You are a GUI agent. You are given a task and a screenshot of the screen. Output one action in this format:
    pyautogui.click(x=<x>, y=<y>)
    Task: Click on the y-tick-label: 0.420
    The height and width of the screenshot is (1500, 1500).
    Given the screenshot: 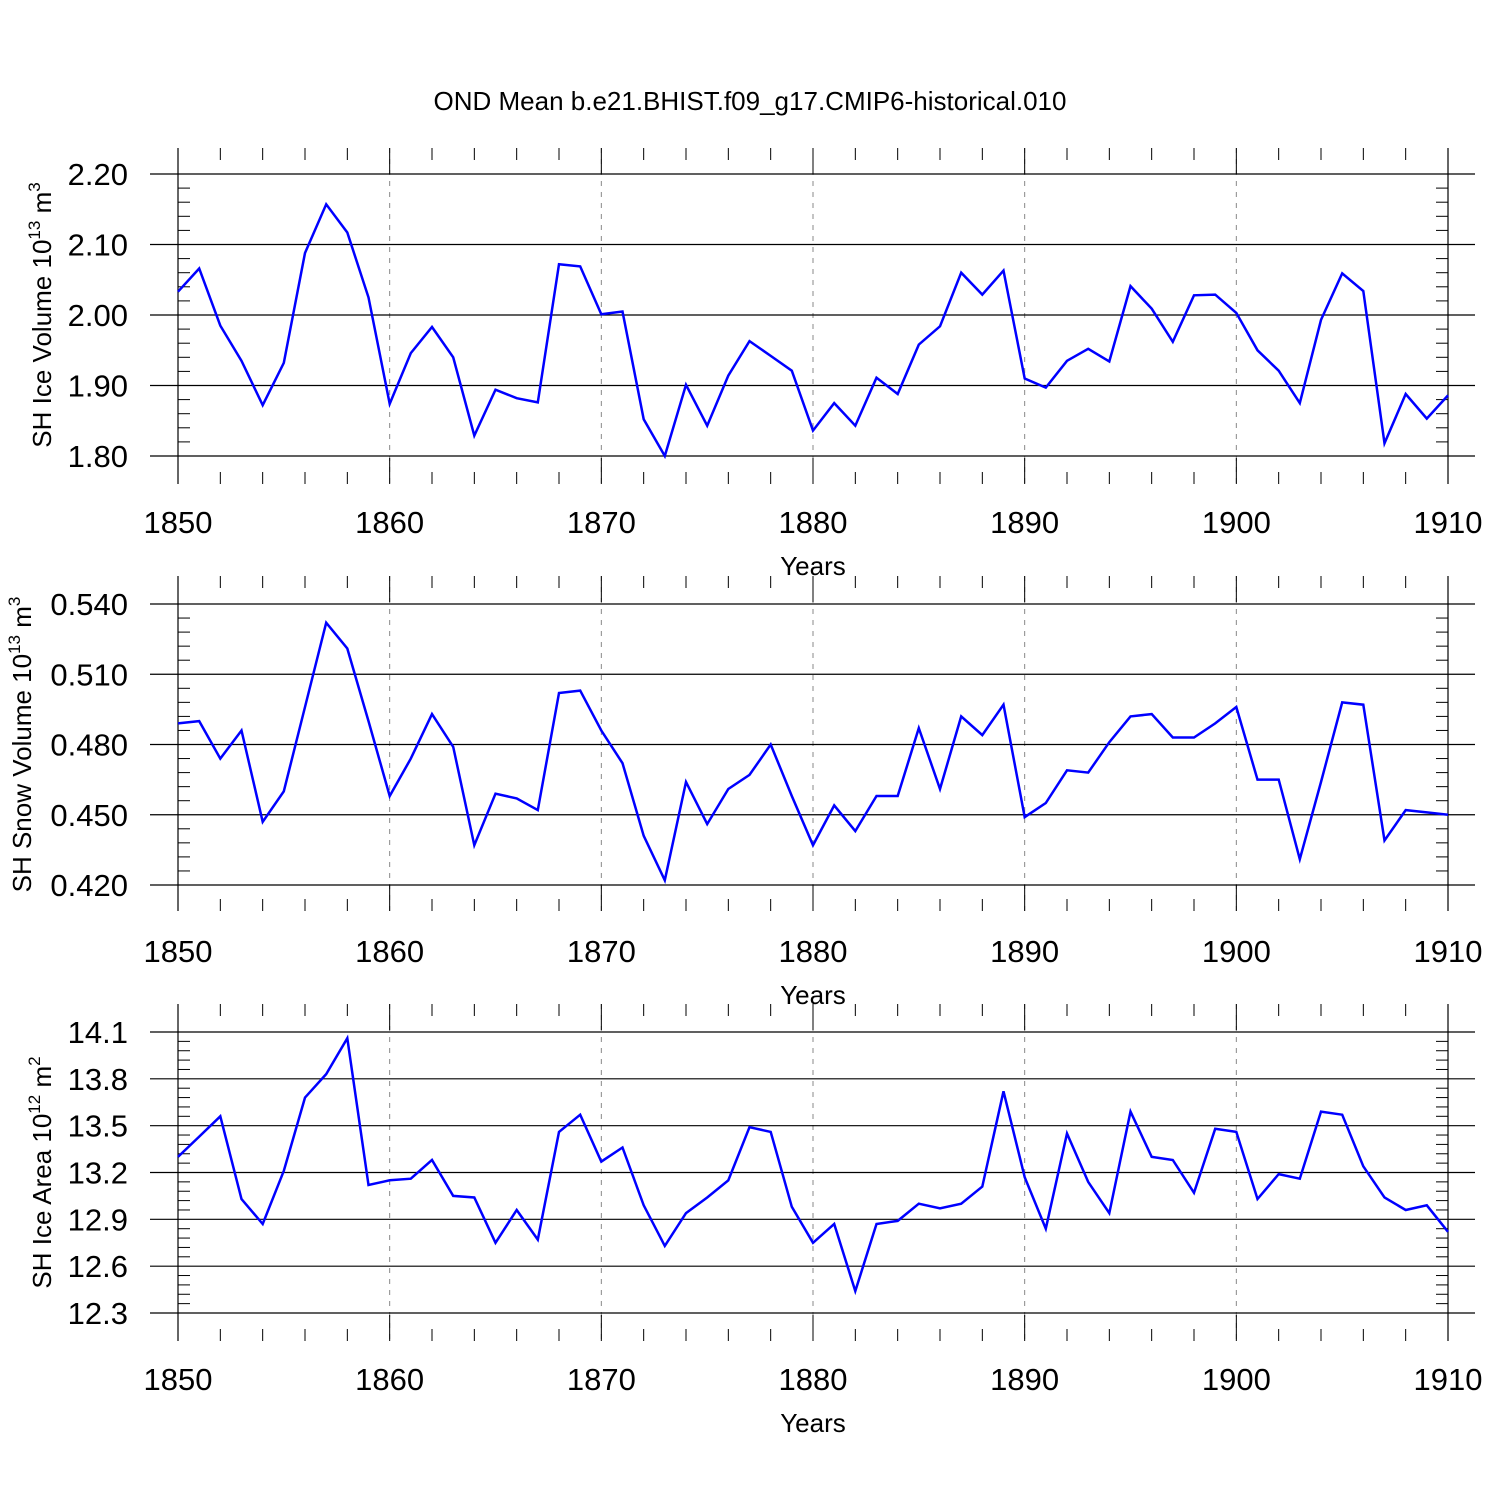 What is the action you would take?
    pyautogui.click(x=89, y=885)
    